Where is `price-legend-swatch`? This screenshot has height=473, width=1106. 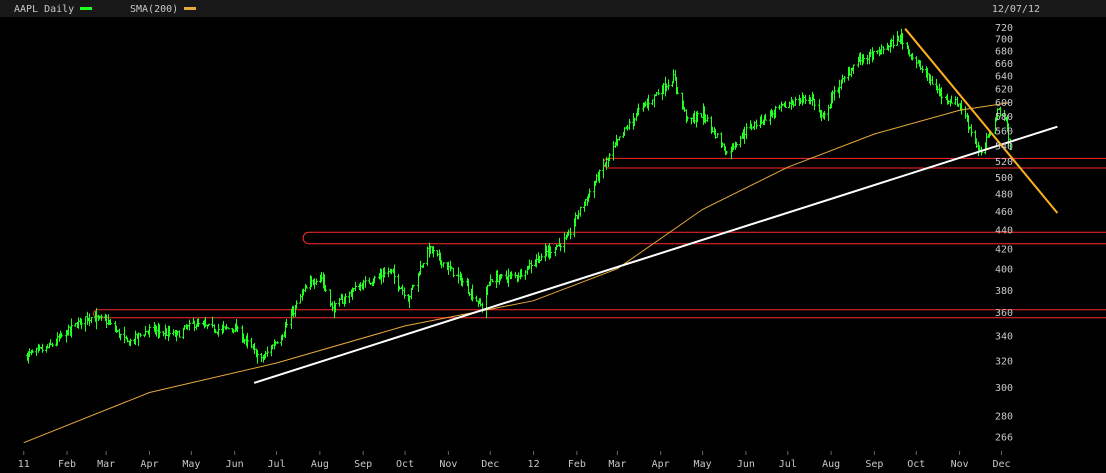 price-legend-swatch is located at coordinates (86, 8).